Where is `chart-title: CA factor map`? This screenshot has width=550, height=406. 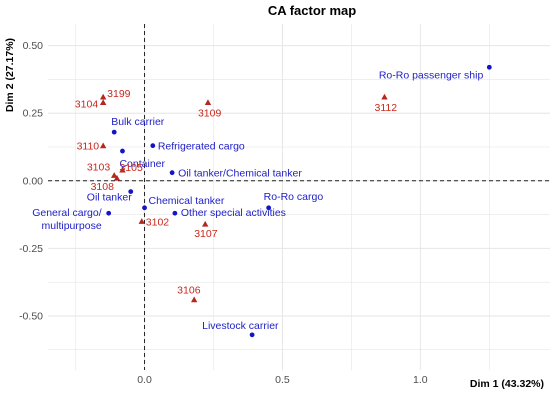
chart-title: CA factor map is located at coordinates (312, 10).